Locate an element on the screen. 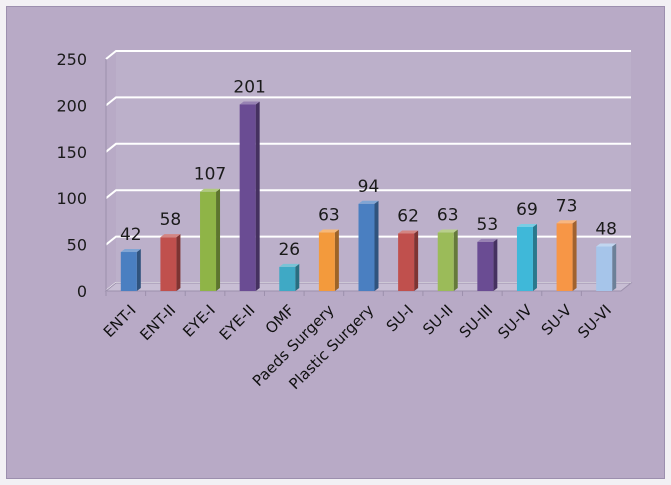 The height and width of the screenshot is (485, 671). data-label-10: 69 is located at coordinates (527, 210).